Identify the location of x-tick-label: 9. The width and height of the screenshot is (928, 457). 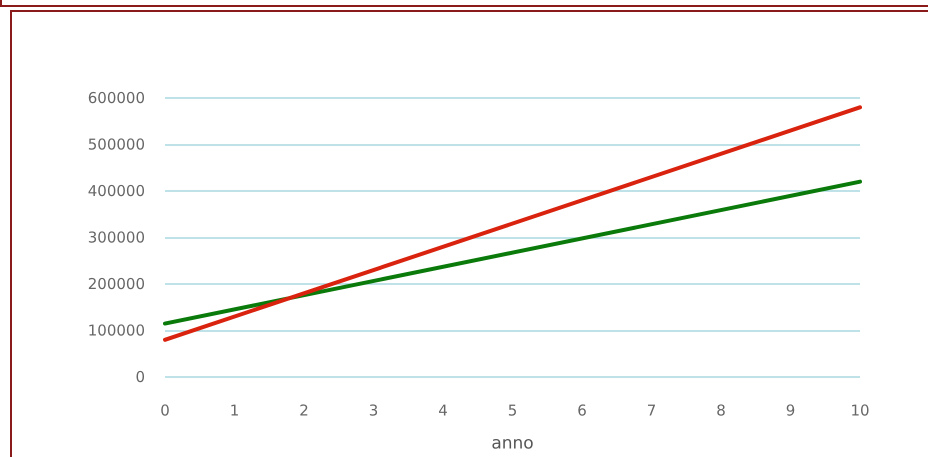
(791, 411).